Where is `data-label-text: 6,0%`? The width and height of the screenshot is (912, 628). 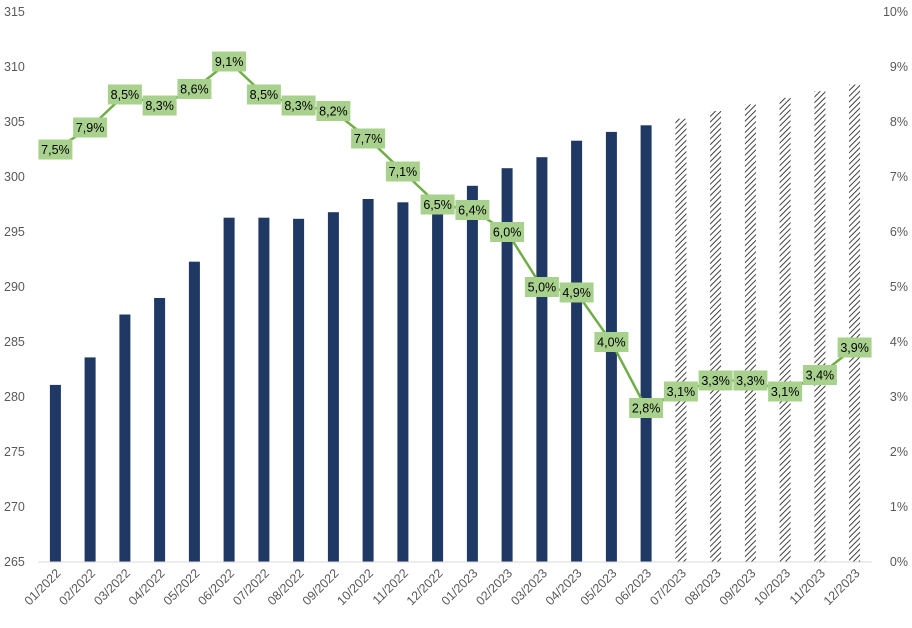 data-label-text: 6,0% is located at coordinates (507, 233).